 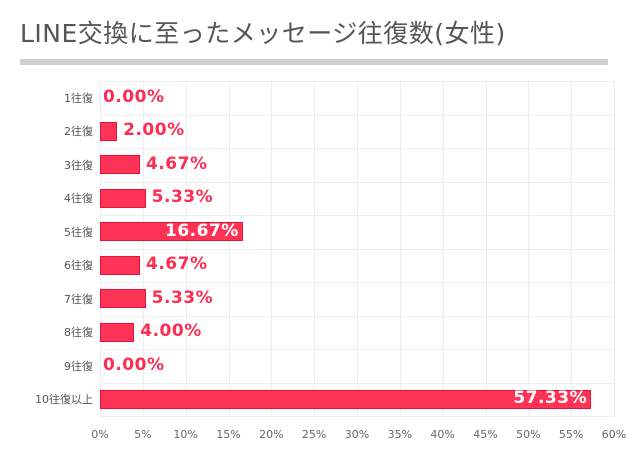 What do you see at coordinates (78, 199) in the screenshot?
I see `category-label: 4往復` at bounding box center [78, 199].